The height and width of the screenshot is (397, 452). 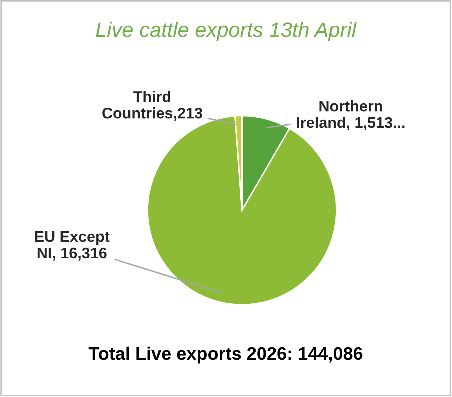 I want to click on text: Total Live exports 2026: 144,086, so click(x=225, y=355).